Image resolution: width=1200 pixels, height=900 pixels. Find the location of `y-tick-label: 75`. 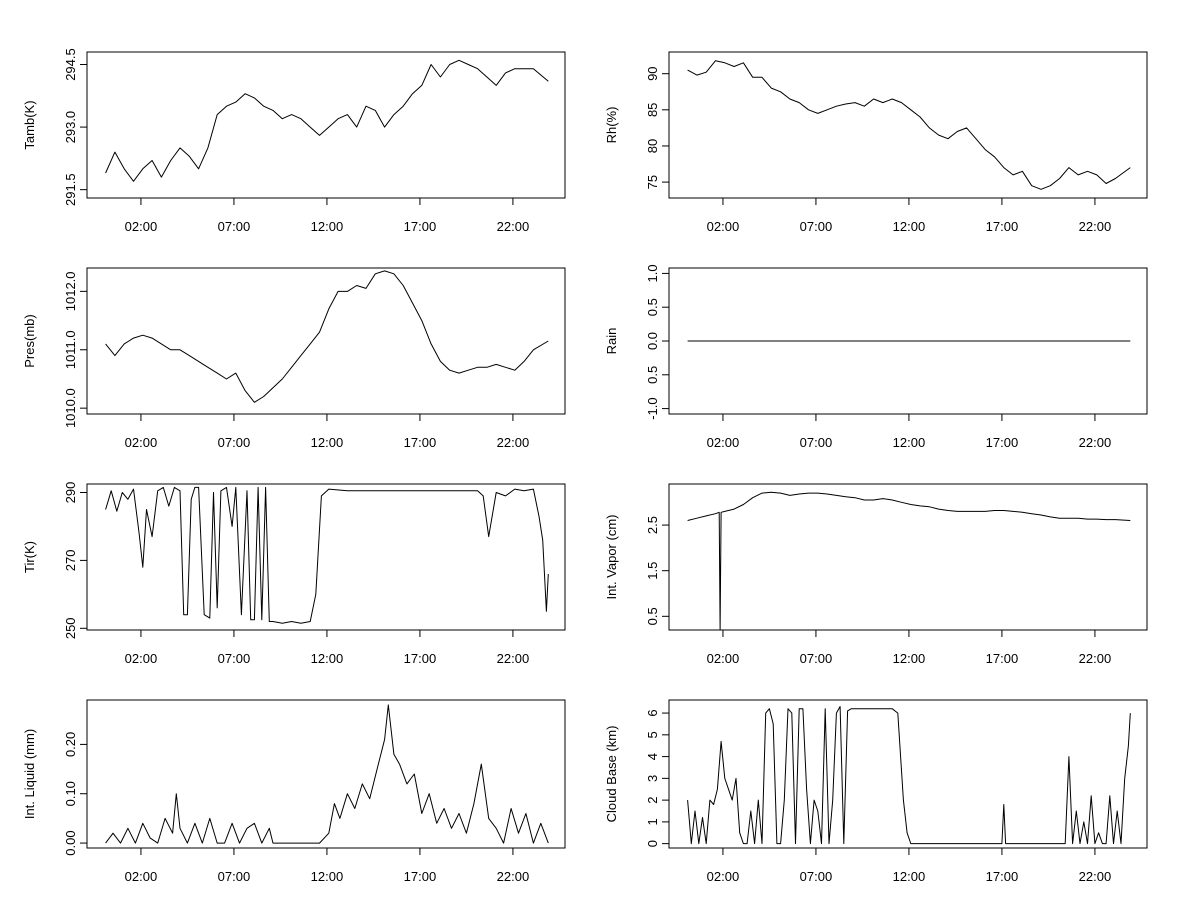

y-tick-label: 75 is located at coordinates (652, 182).